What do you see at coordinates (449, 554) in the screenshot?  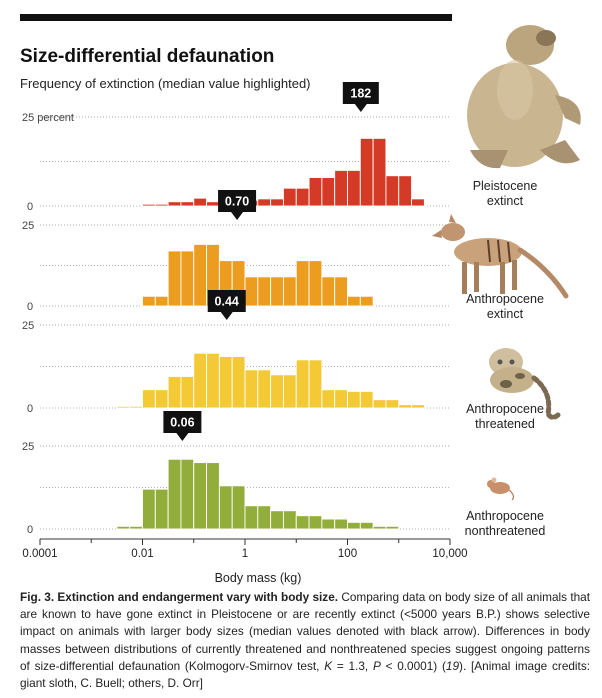 I see `x-tick-label: 10,000` at bounding box center [449, 554].